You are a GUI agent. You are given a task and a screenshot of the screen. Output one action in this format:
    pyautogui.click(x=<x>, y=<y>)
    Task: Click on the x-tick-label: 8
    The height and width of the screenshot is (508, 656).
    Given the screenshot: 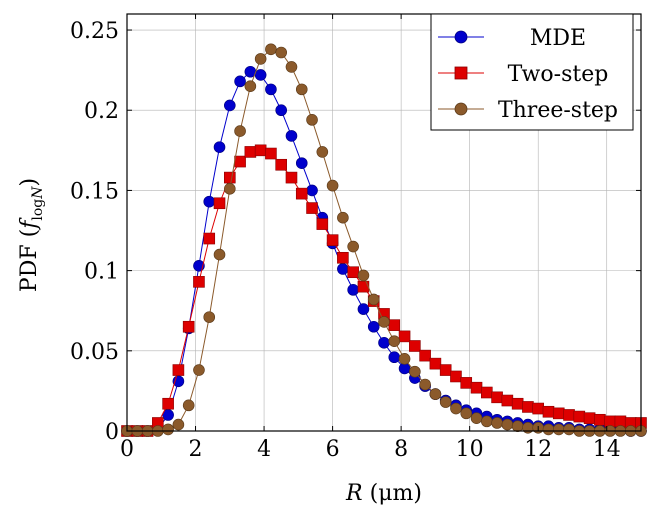 What is the action you would take?
    pyautogui.click(x=401, y=449)
    